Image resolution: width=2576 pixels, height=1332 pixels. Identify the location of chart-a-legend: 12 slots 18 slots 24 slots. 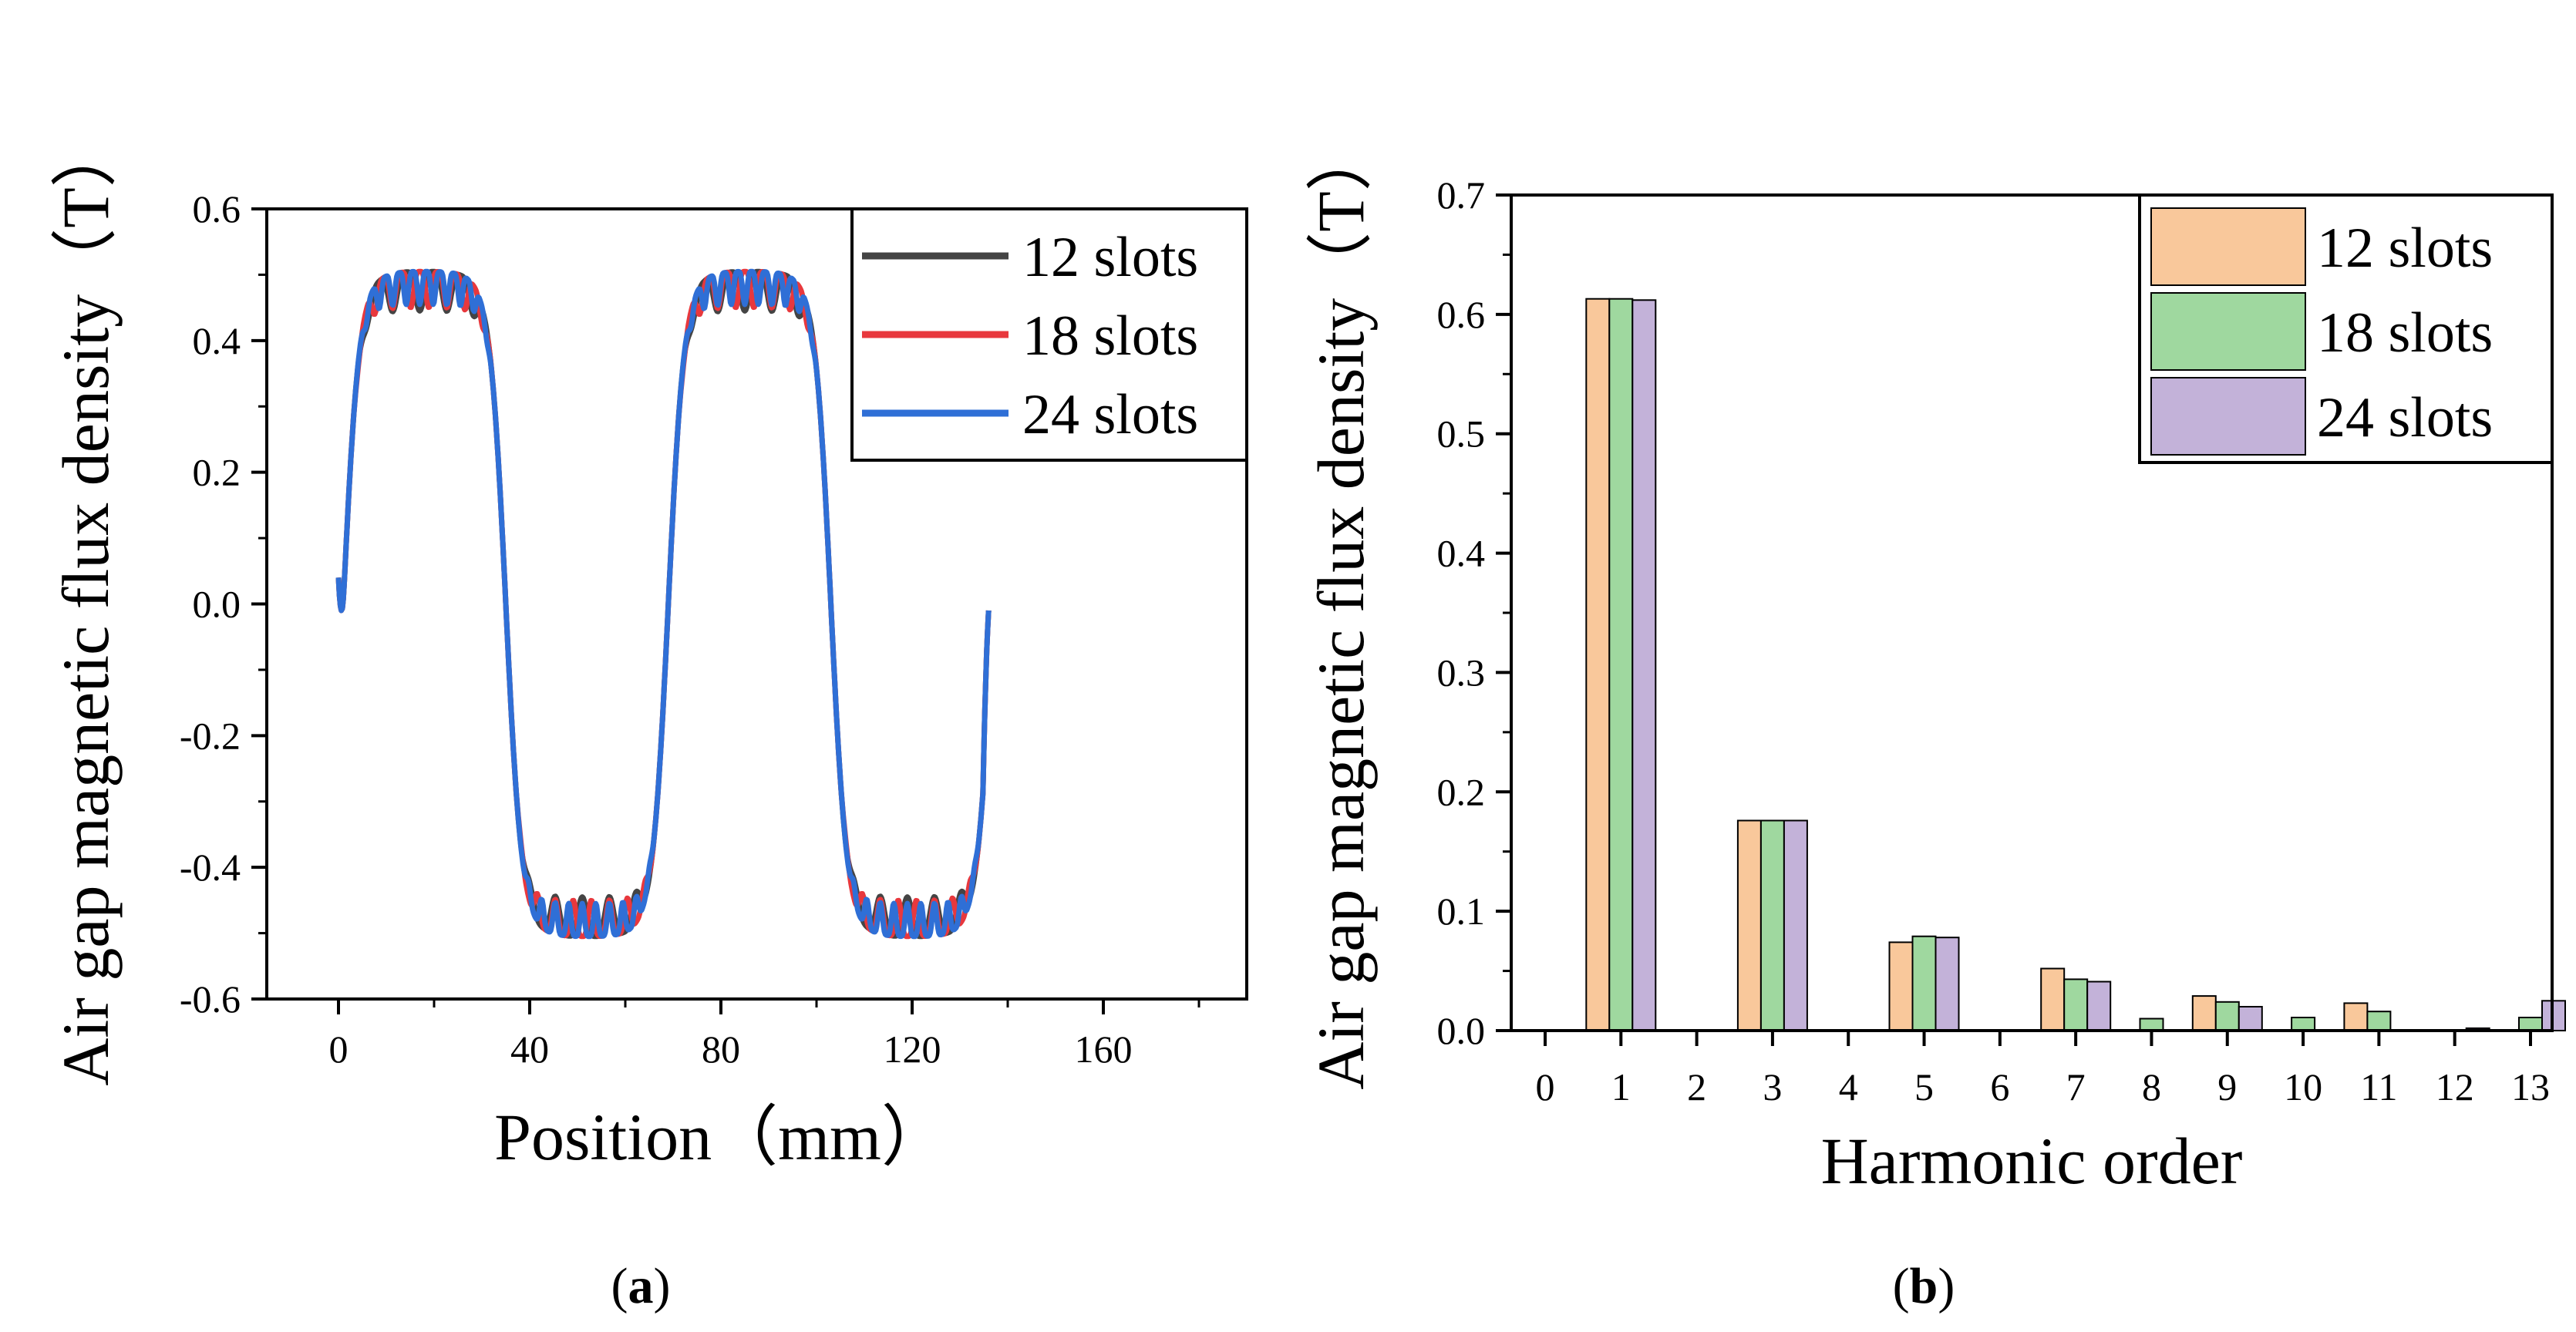
(1049, 335).